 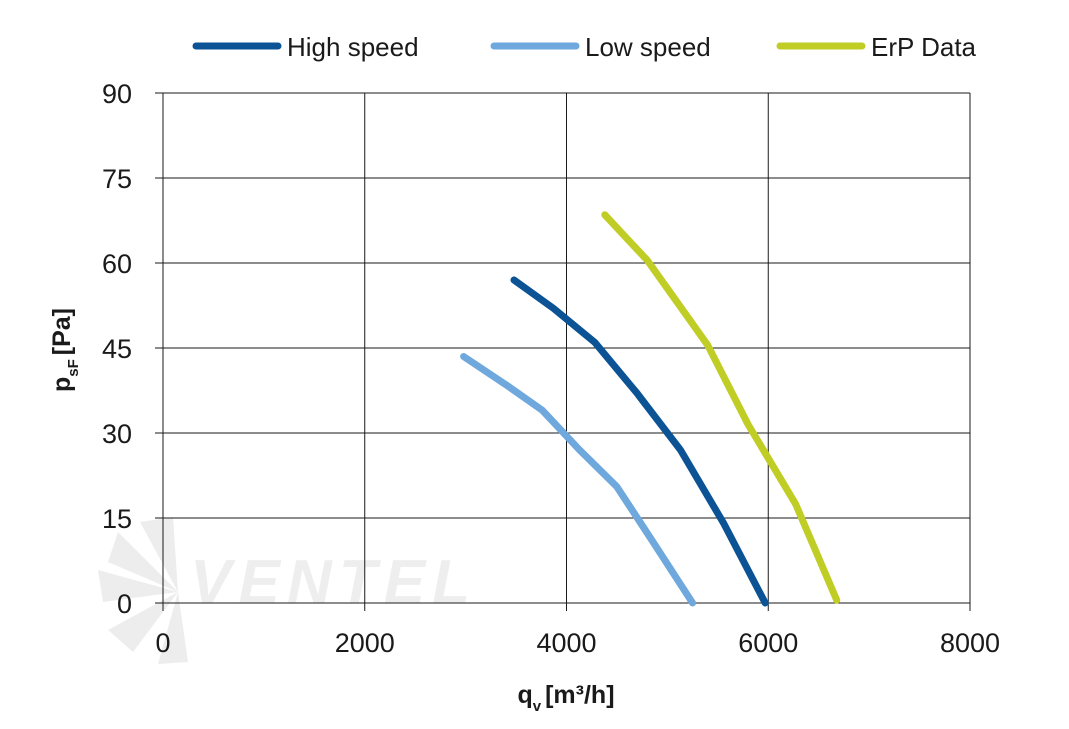 I want to click on x-tick-label: 4000, so click(x=566, y=643).